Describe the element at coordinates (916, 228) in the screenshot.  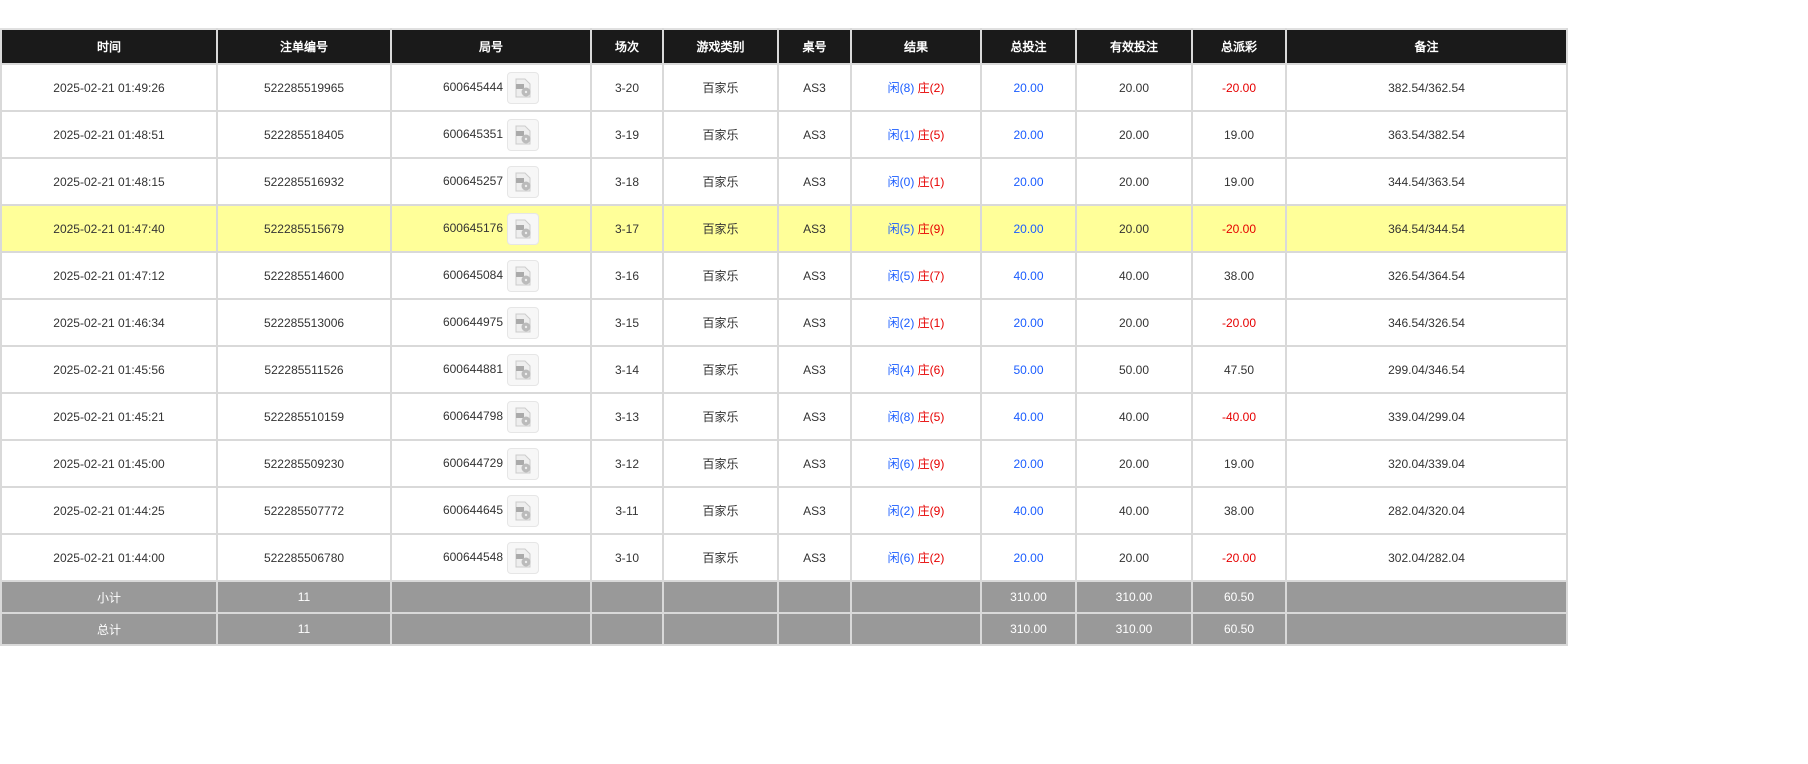
I see `cell: 闲(5) 庄(9)` at that location.